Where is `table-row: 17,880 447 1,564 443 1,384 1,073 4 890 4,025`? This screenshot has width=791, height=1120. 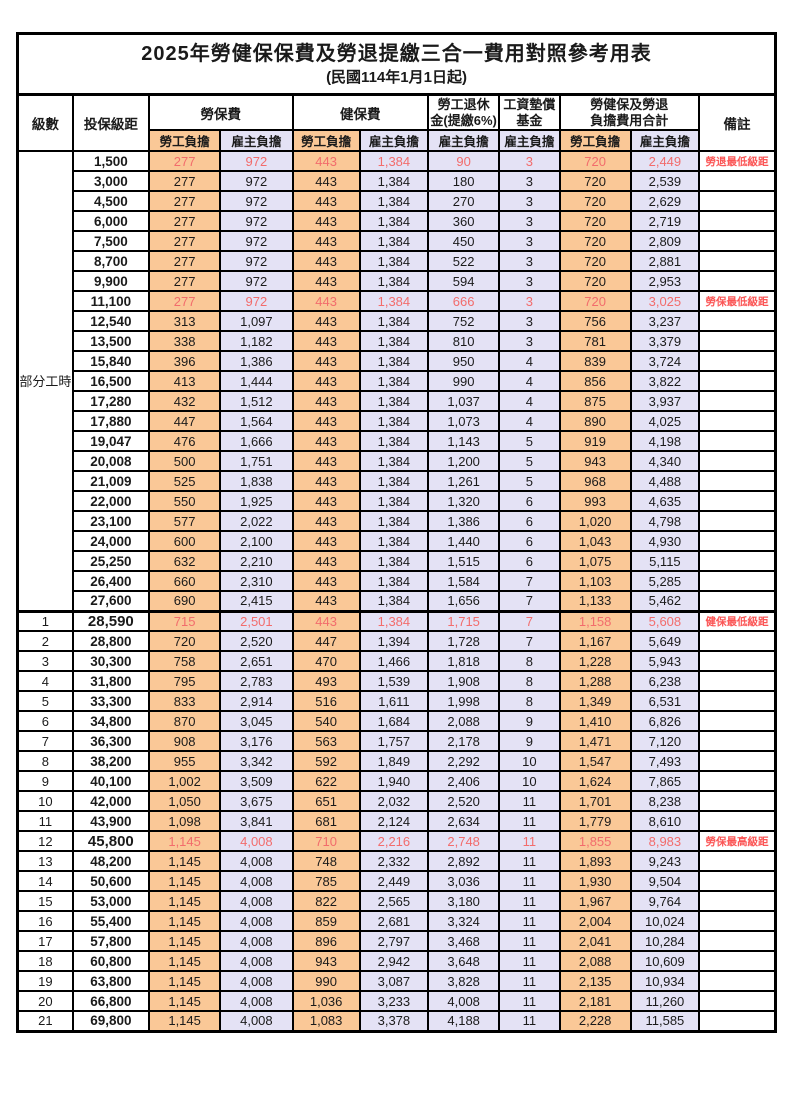 table-row: 17,880 447 1,564 443 1,384 1,073 4 890 4,025 is located at coordinates (397, 421).